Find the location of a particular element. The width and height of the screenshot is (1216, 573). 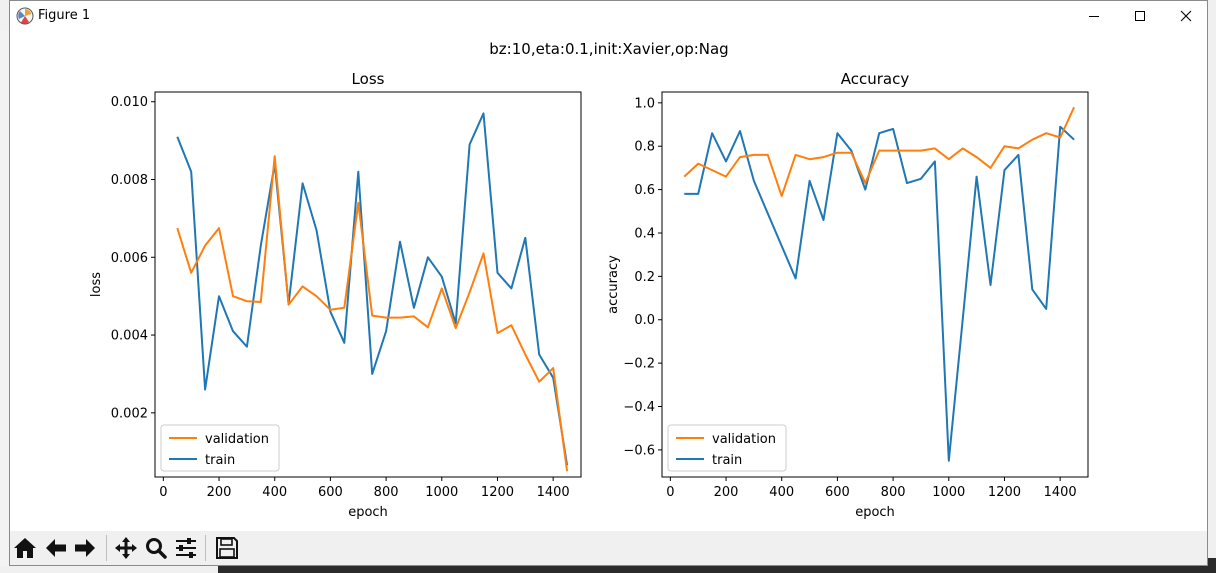

pan-icon is located at coordinates (126, 548).